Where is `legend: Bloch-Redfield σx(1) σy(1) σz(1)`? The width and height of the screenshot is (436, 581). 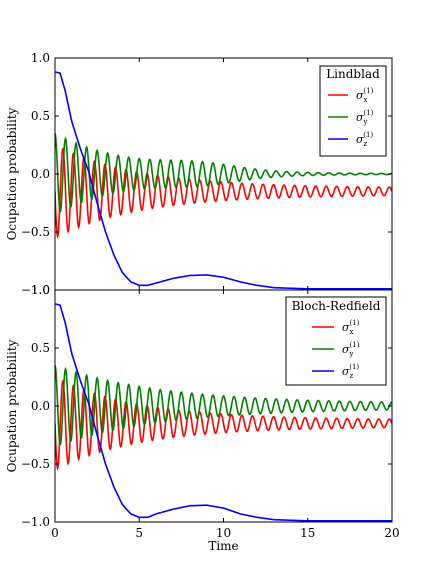 legend: Bloch-Redfield σx(1) σy(1) σz(1) is located at coordinates (336, 341).